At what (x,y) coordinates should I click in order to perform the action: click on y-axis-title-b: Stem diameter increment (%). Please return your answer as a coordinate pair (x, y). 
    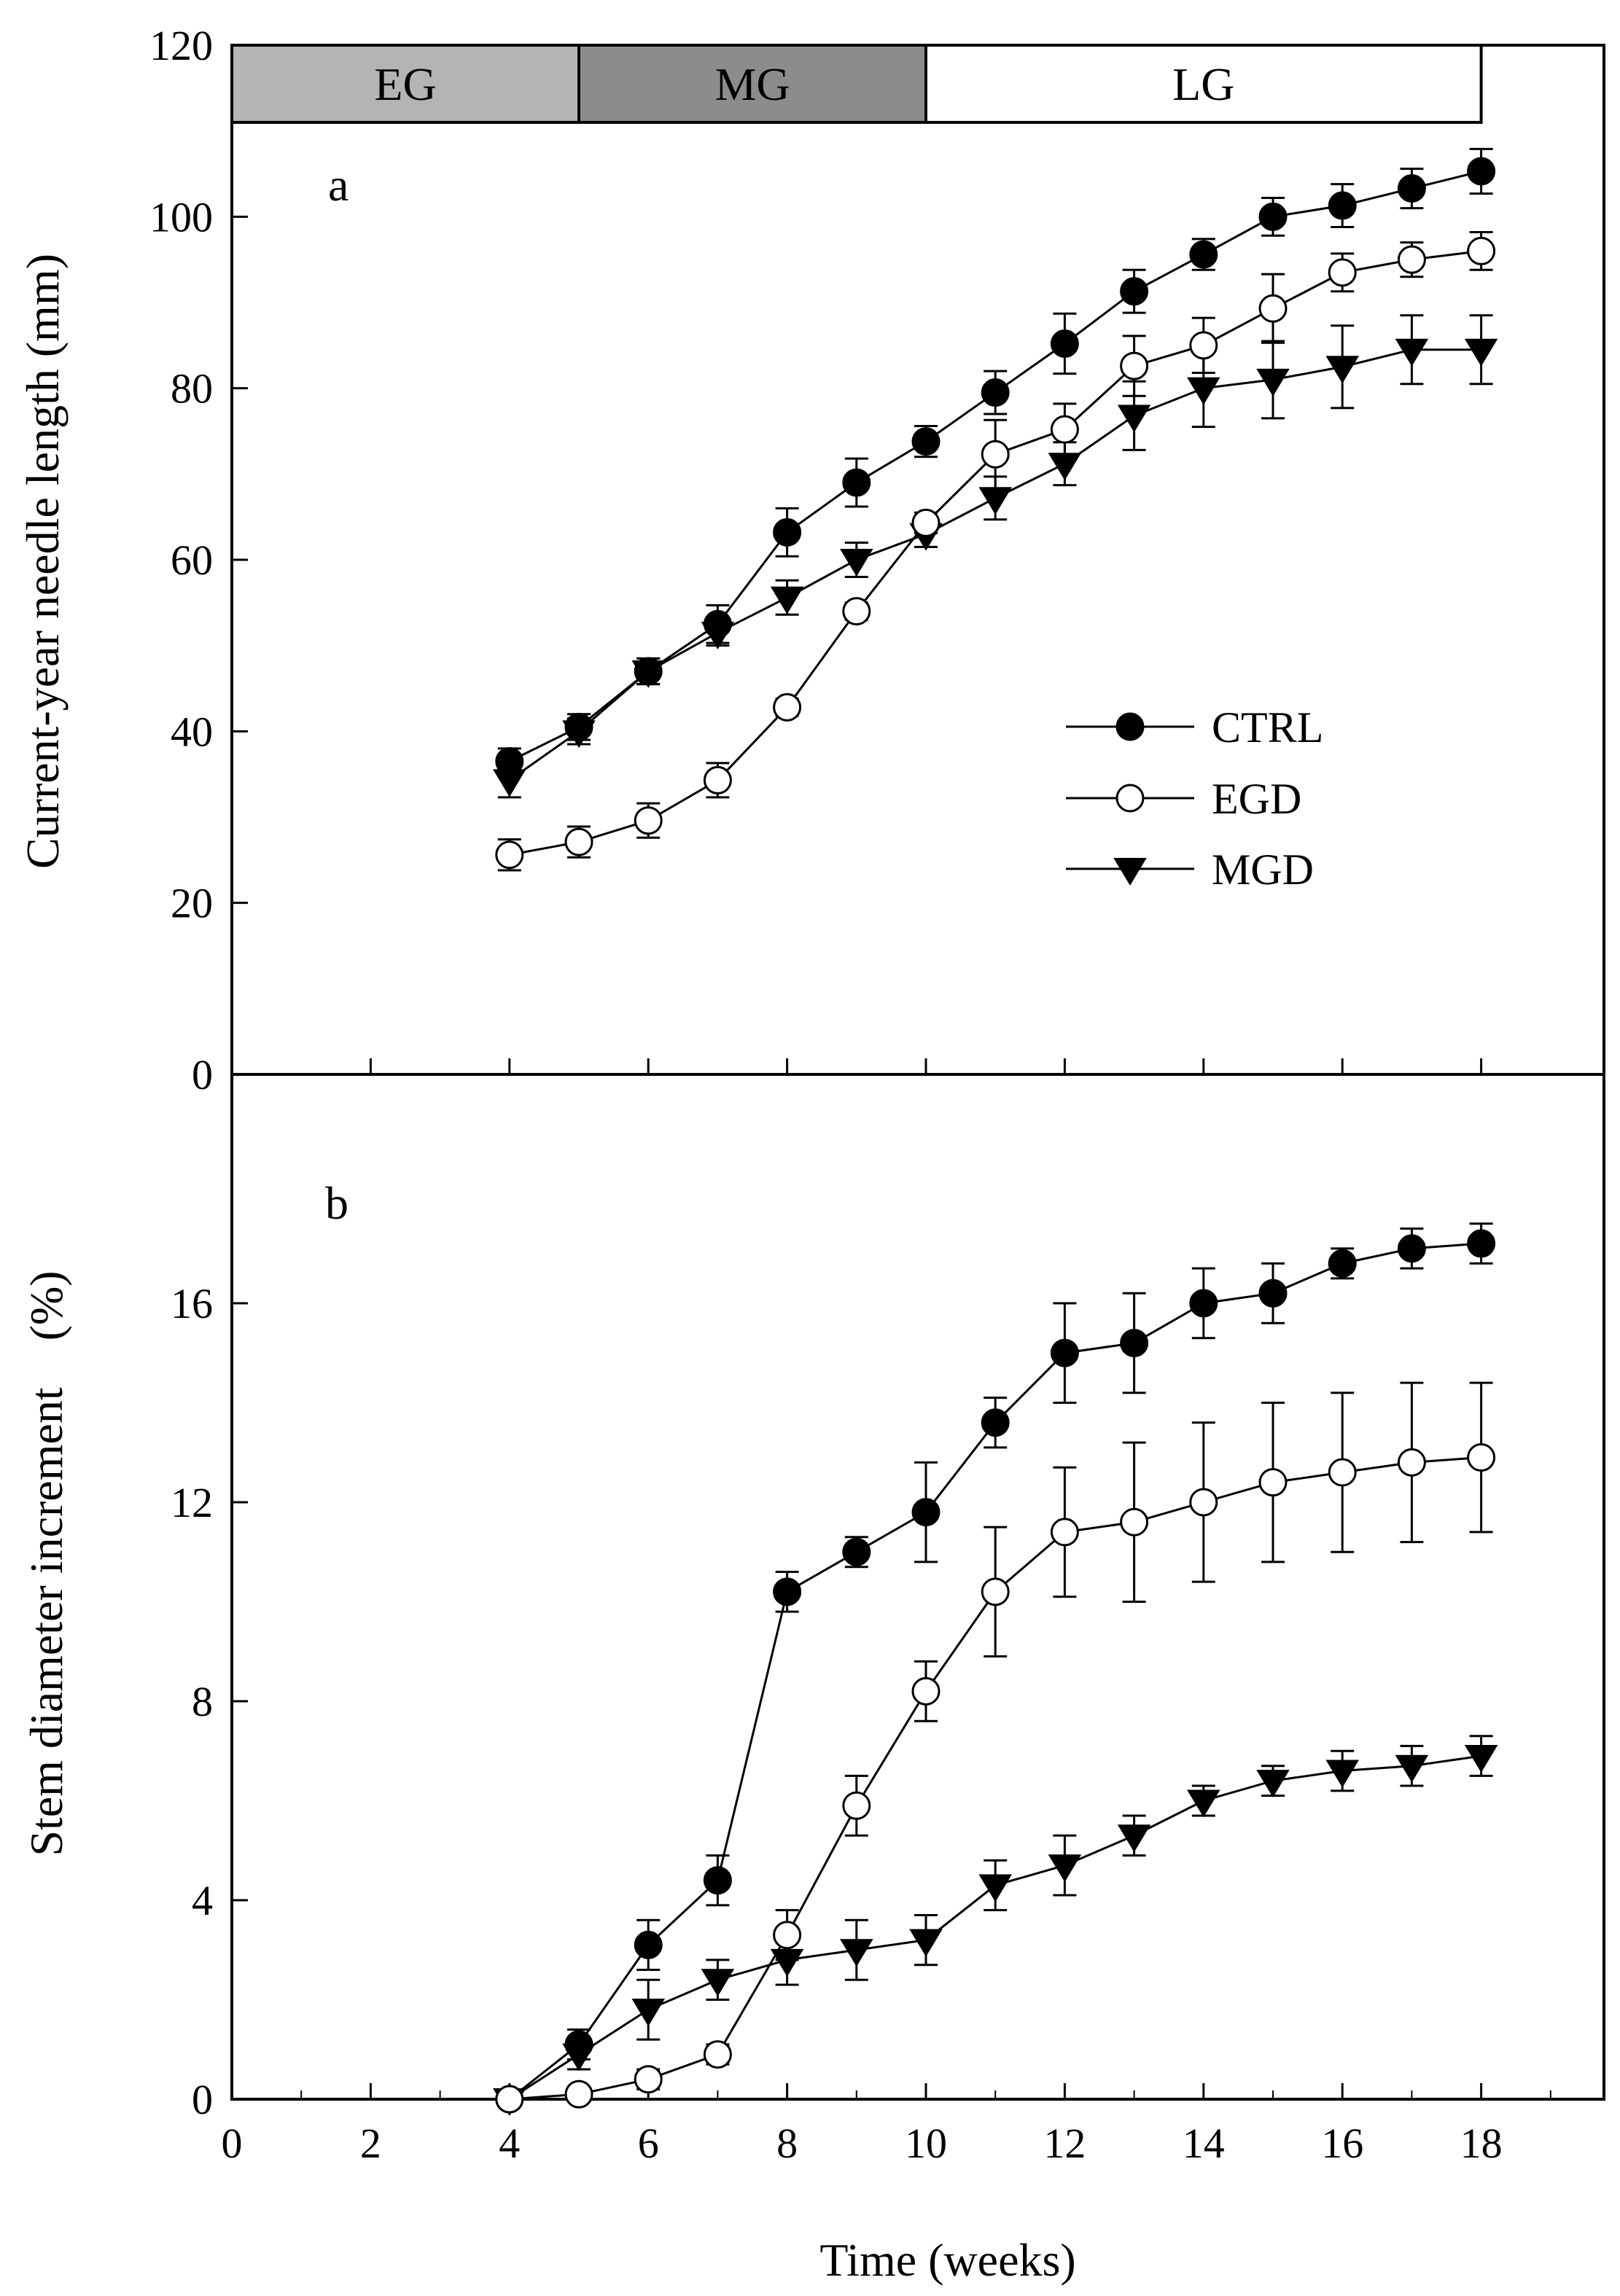
    Looking at the image, I should click on (46, 1563).